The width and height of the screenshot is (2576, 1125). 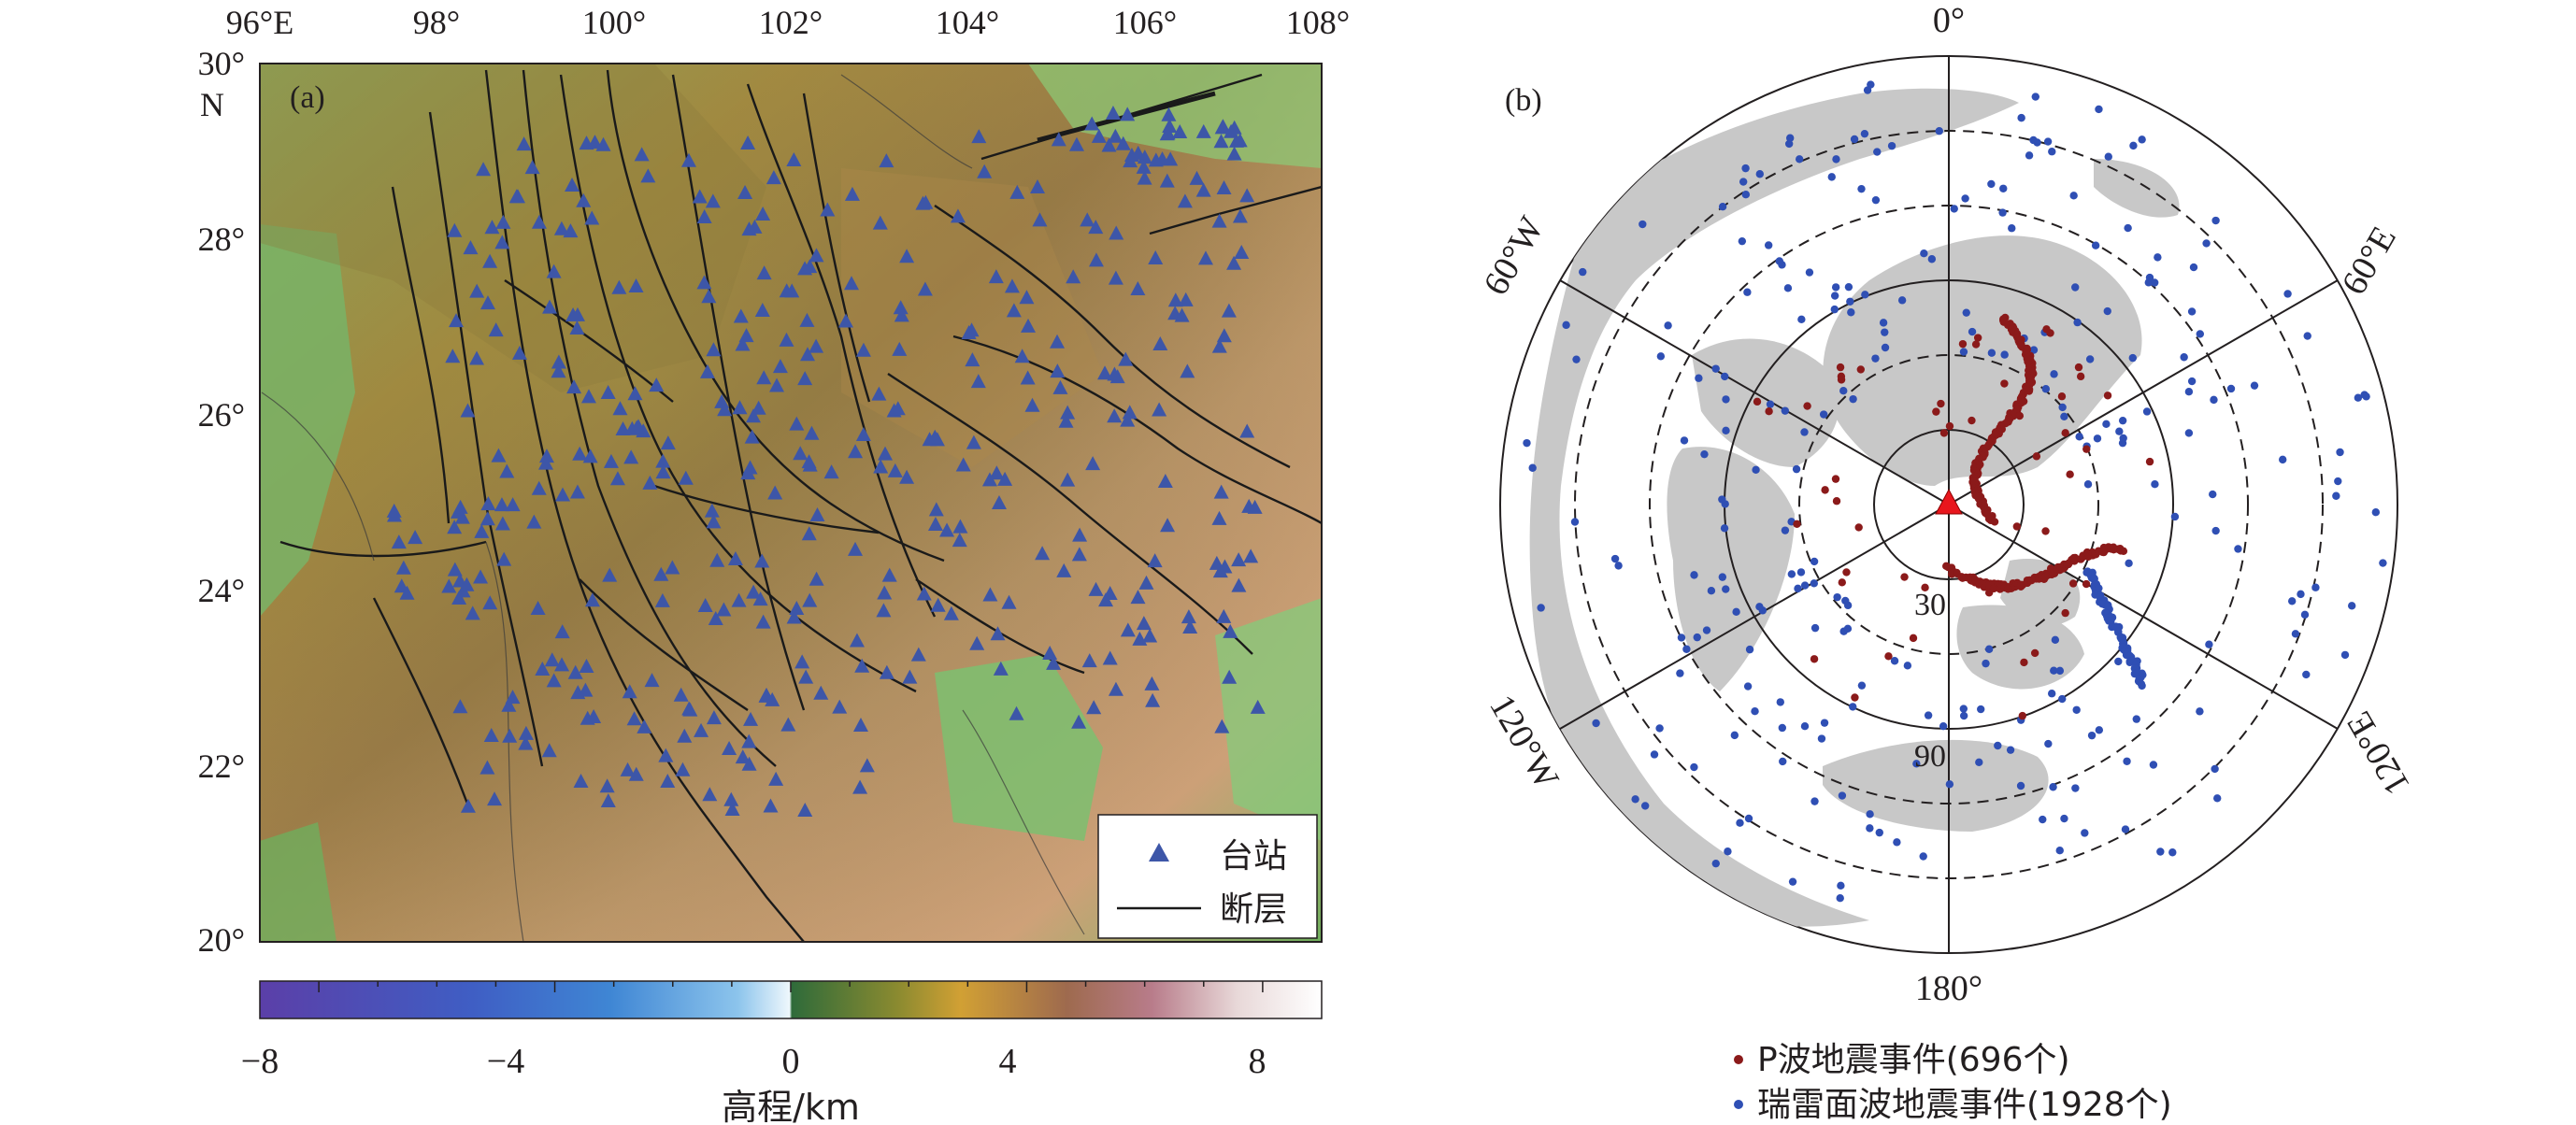 What do you see at coordinates (788, 22) in the screenshot?
I see `lon-tick-labels: 96°E 98° 100° 102° 104° 106° 108°` at bounding box center [788, 22].